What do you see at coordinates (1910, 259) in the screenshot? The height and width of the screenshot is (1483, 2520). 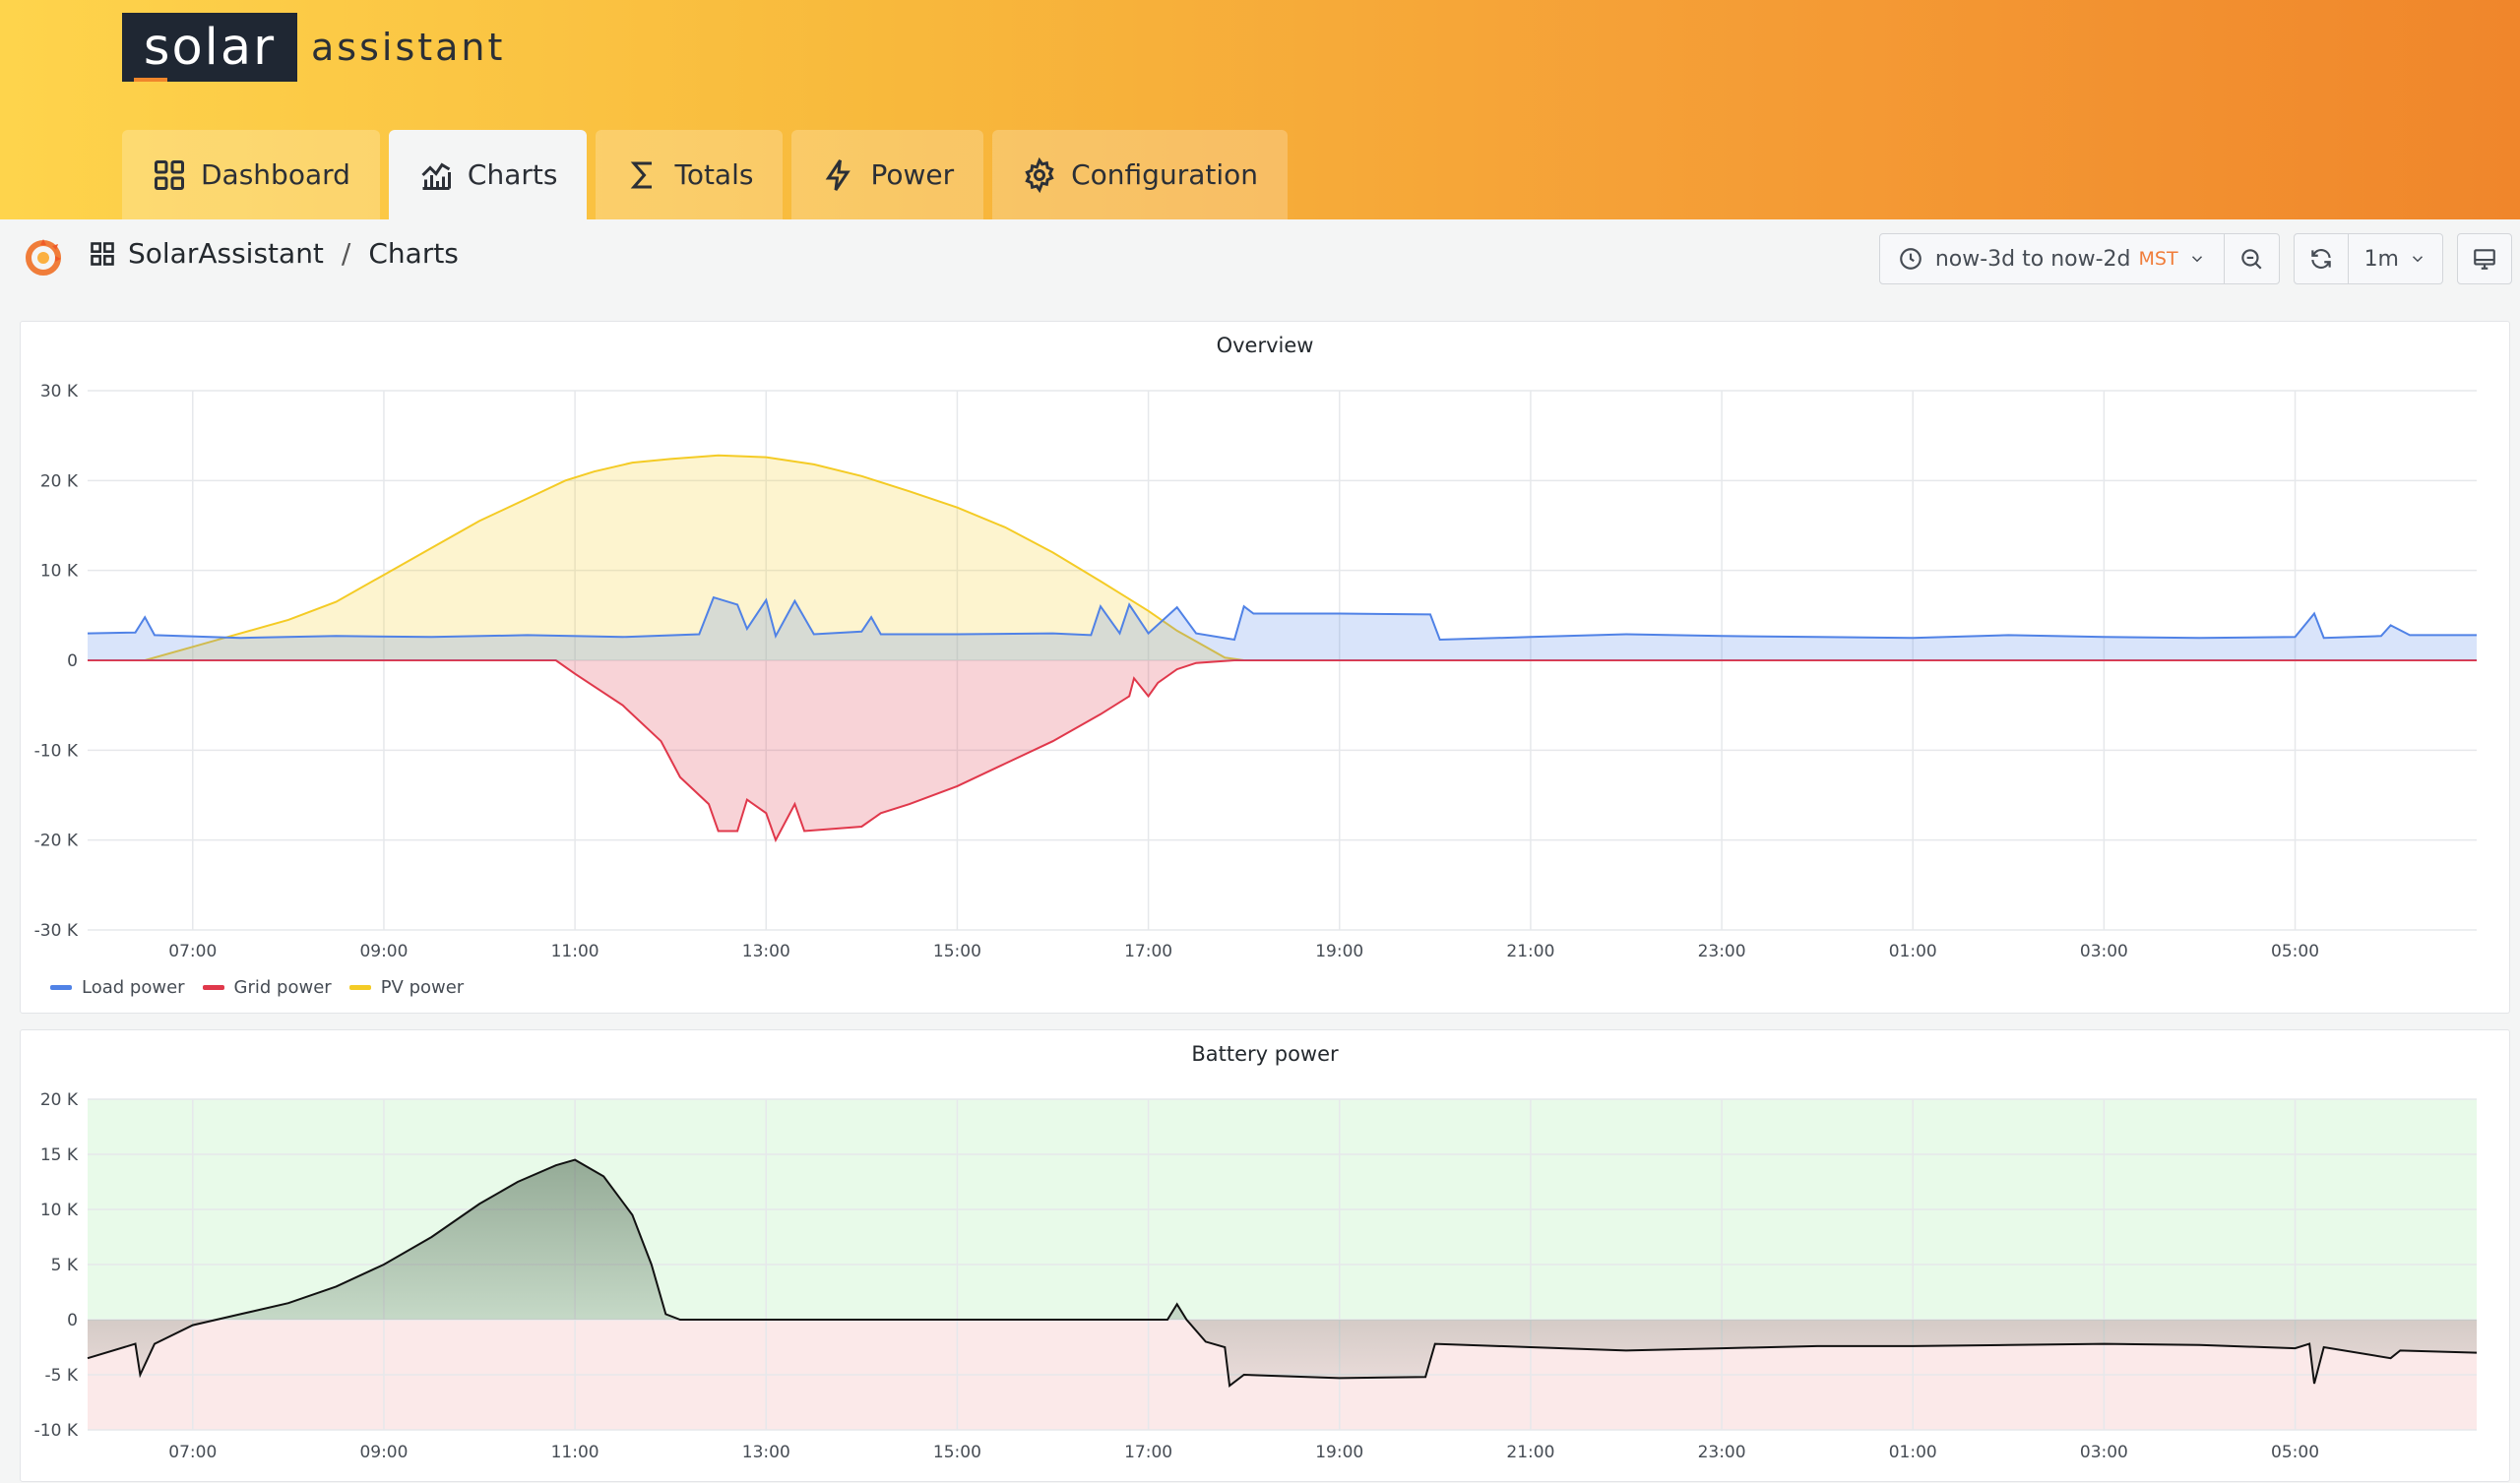 I see `clock-icon` at bounding box center [1910, 259].